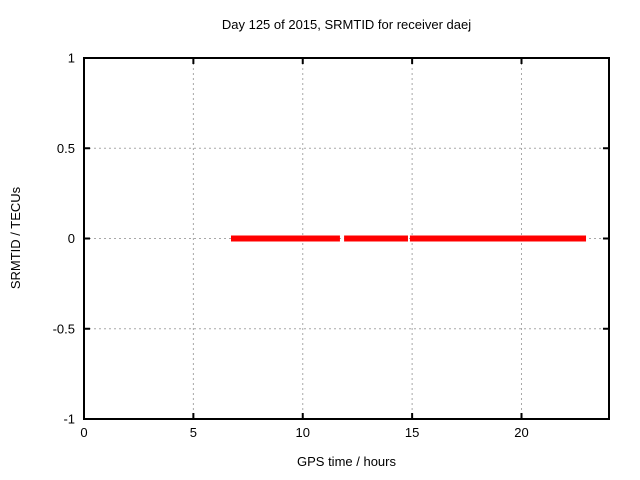 The width and height of the screenshot is (640, 480). What do you see at coordinates (193, 432) in the screenshot?
I see `x-tick-label: 5` at bounding box center [193, 432].